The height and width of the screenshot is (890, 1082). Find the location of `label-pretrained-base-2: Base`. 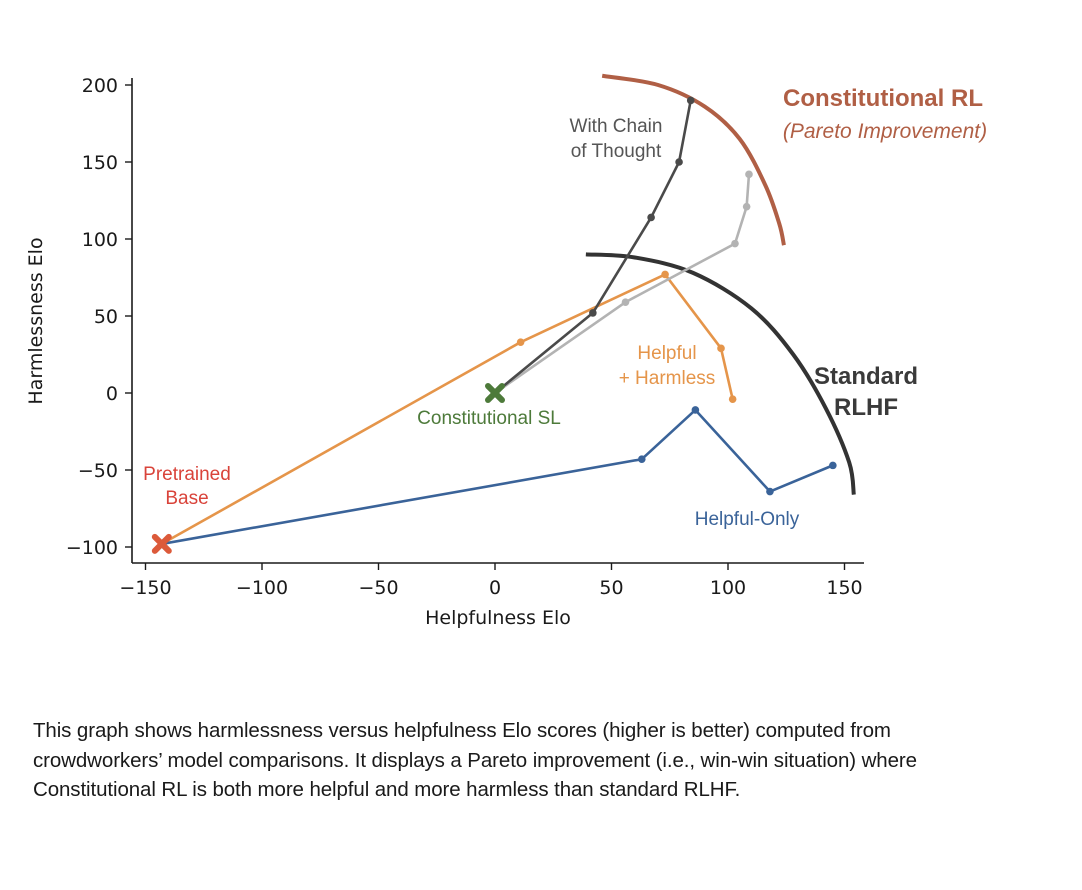

label-pretrained-base-2: Base is located at coordinates (186, 498).